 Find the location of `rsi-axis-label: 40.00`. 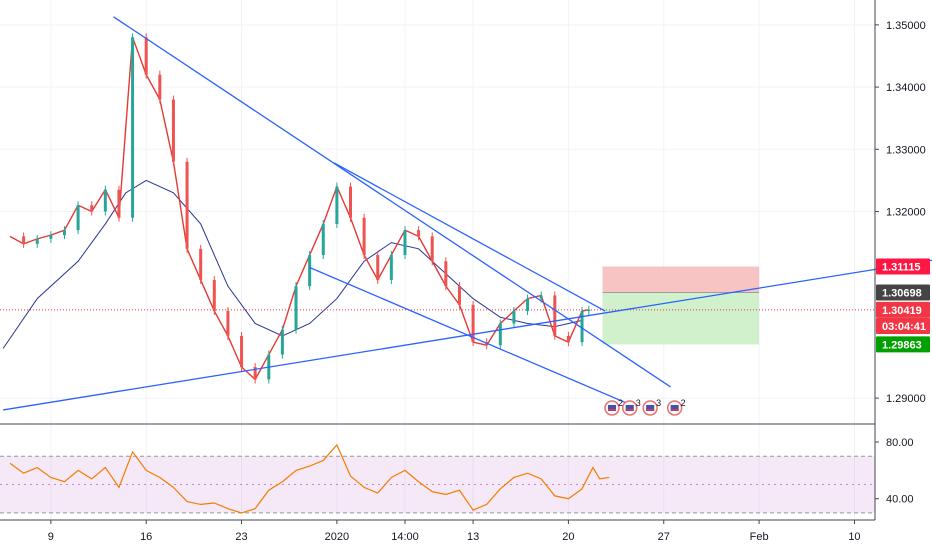

rsi-axis-label: 40.00 is located at coordinates (900, 500).